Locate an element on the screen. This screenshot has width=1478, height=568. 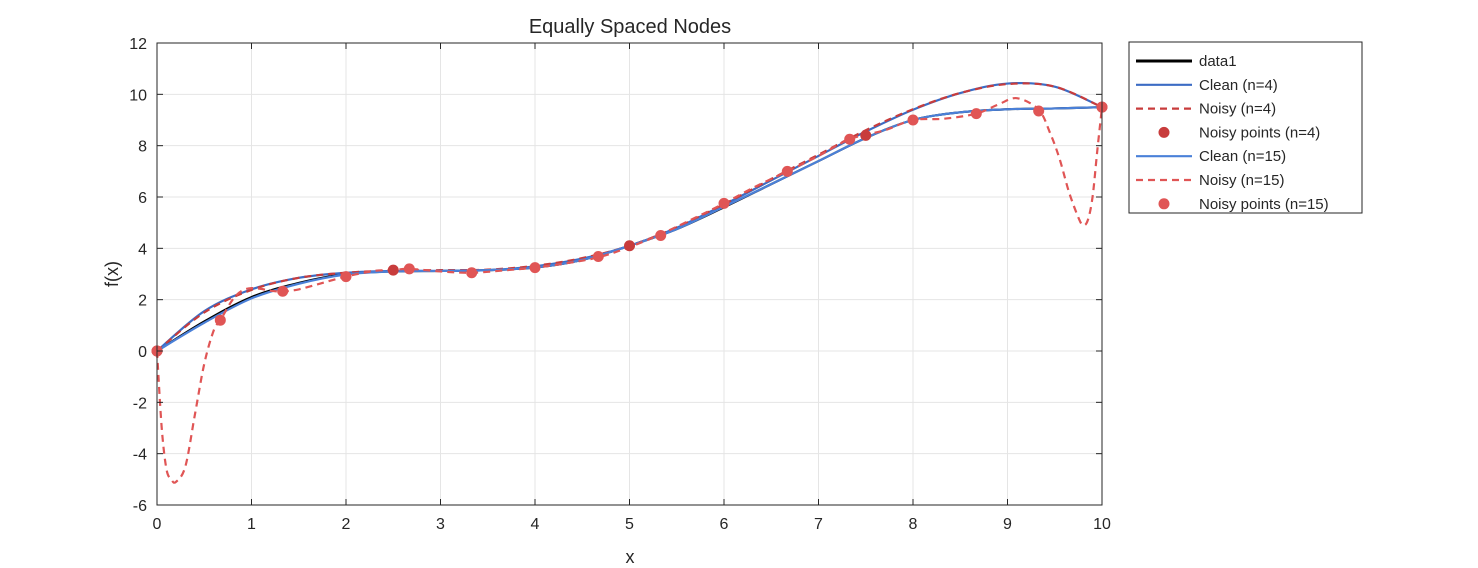
legend-item: Noisy points (n=15) is located at coordinates (1243, 204).